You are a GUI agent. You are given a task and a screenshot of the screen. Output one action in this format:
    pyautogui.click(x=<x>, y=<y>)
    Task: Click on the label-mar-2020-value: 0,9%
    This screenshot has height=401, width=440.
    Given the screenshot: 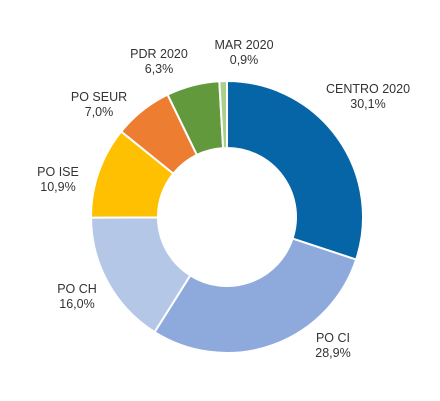 What is the action you would take?
    pyautogui.click(x=244, y=60)
    